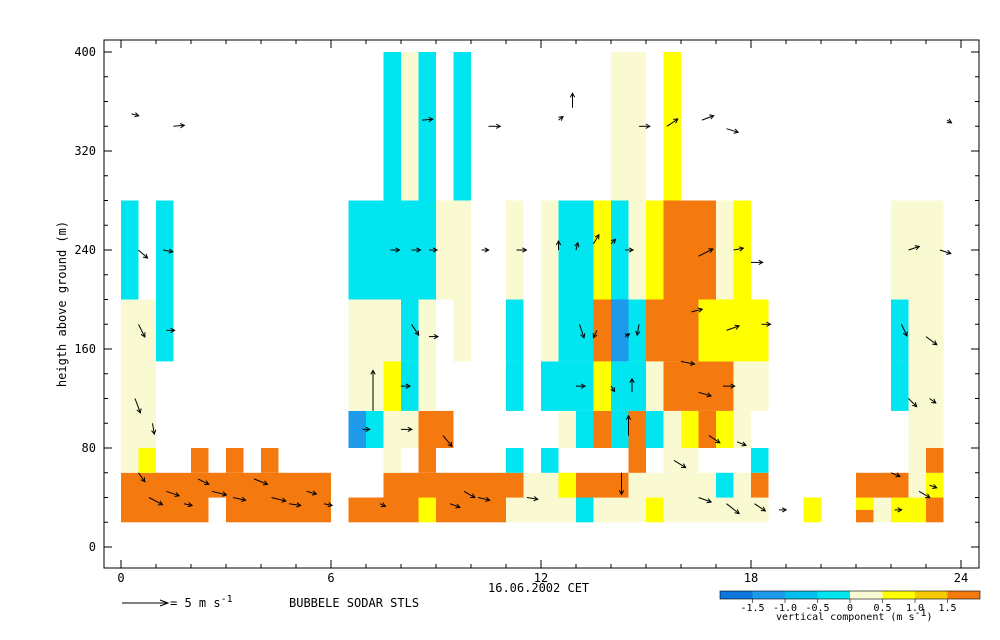  What do you see at coordinates (85, 349) in the screenshot?
I see `y-tick-label: 160` at bounding box center [85, 349].